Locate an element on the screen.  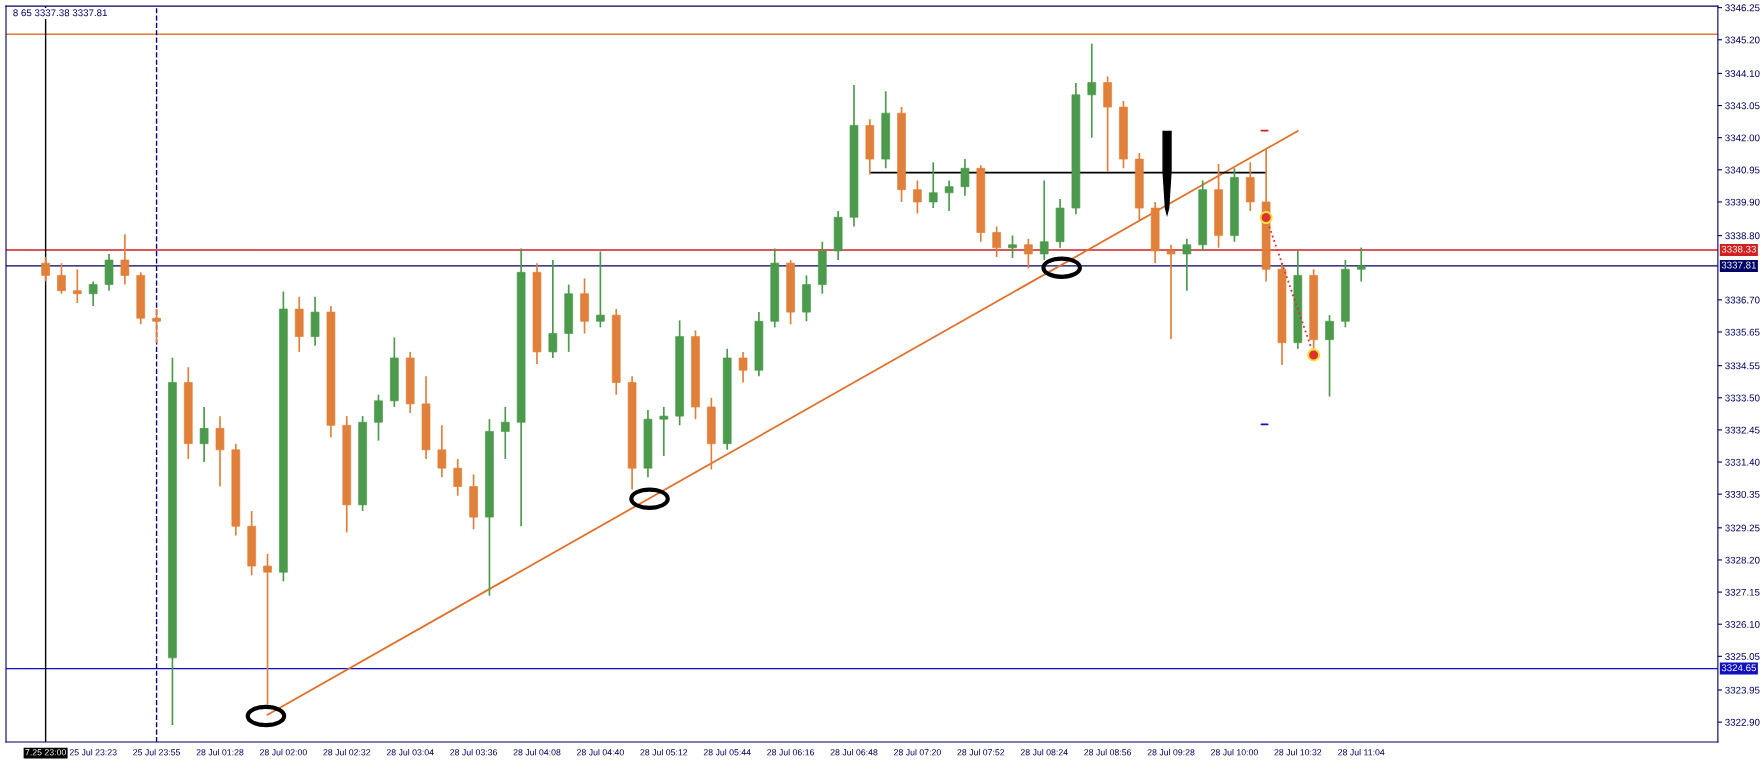
x-tick-label: 28 Jul 03:04 is located at coordinates (410, 752).